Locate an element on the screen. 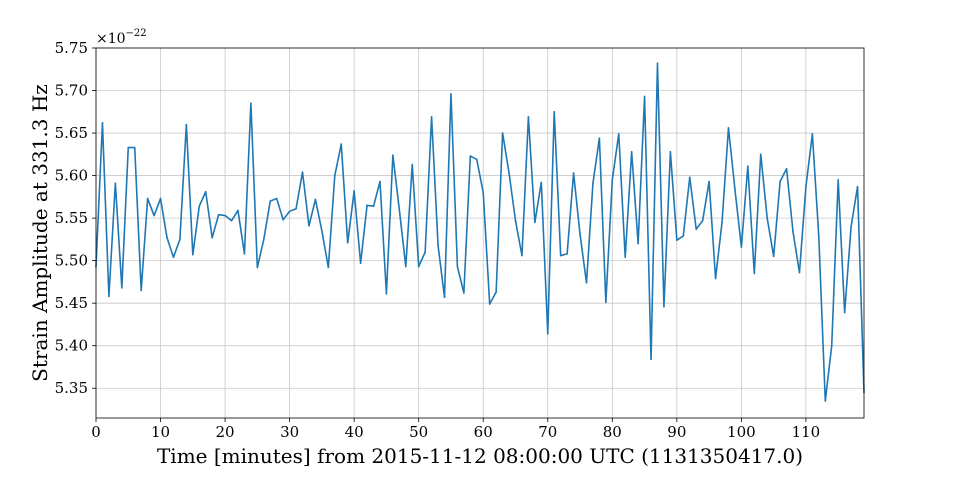  x-tick-label: 10 is located at coordinates (160, 432).